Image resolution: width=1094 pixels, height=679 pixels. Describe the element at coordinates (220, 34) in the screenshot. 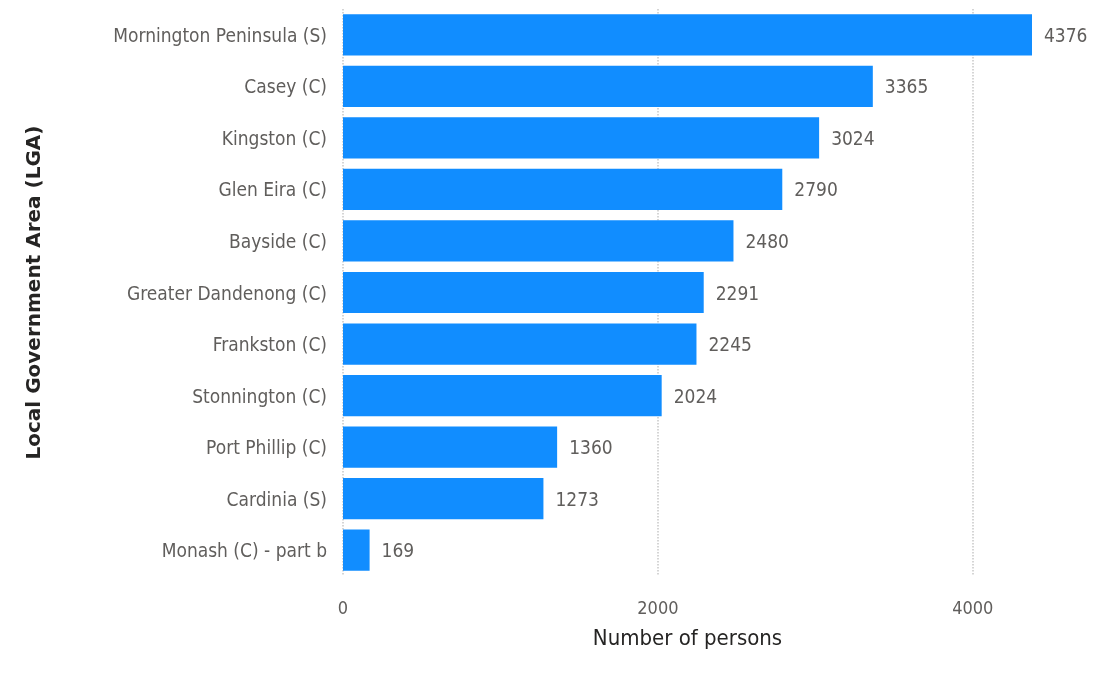

I see `y-tick-label: Mornington Peninsula (S)` at that location.